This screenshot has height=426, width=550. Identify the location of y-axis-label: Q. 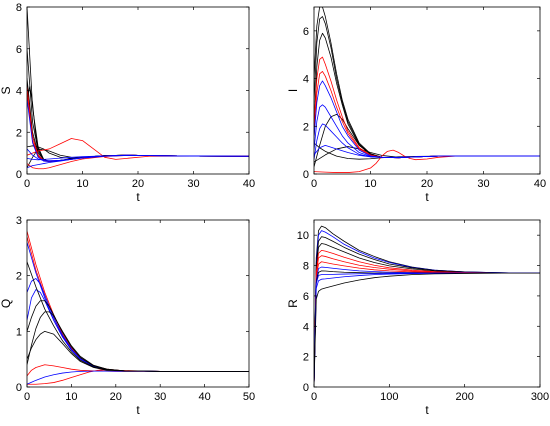
(6, 303).